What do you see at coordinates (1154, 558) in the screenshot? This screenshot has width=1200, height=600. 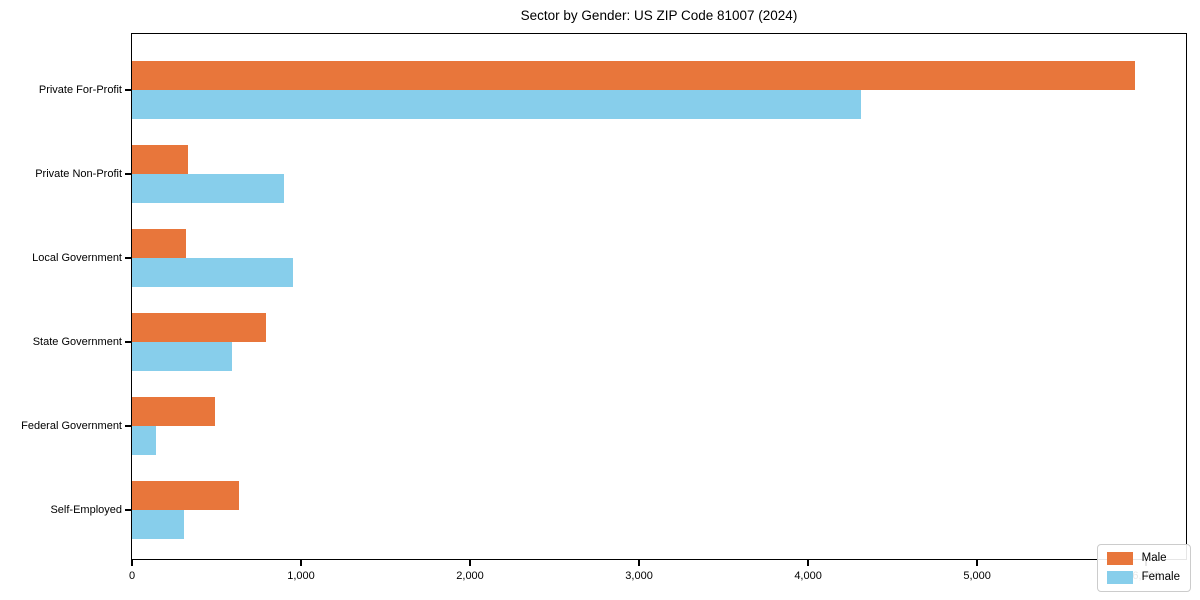 I see `legend-label-male: Male` at bounding box center [1154, 558].